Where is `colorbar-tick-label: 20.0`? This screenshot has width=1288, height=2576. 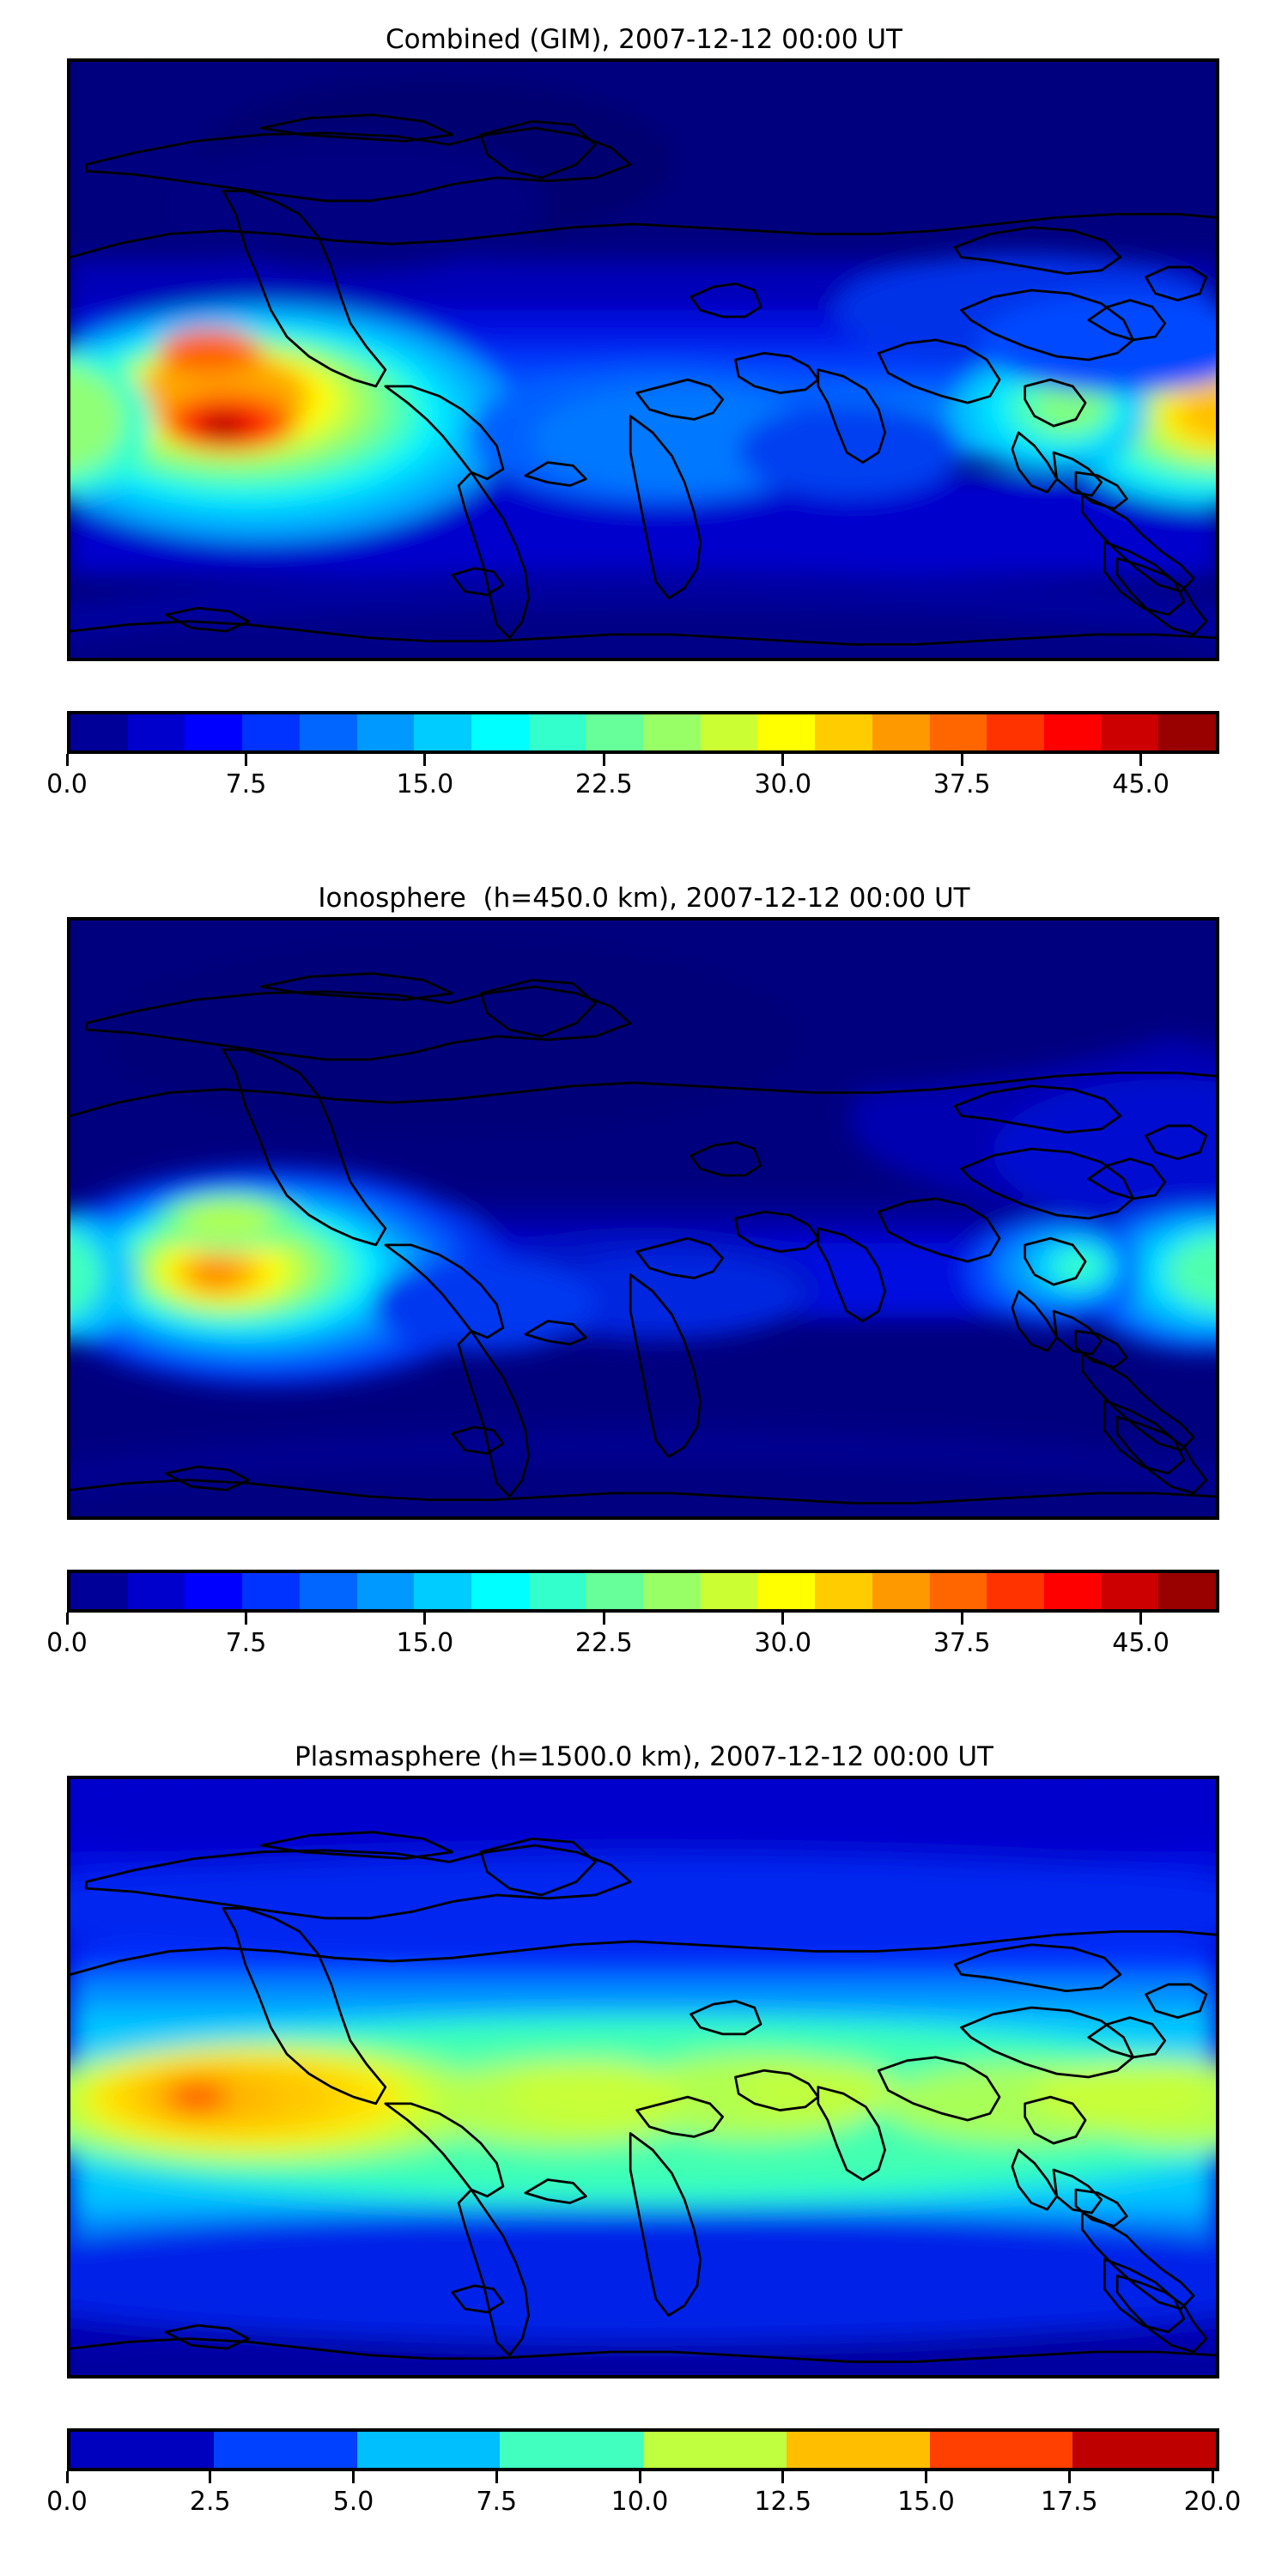
colorbar-tick-label: 20.0 is located at coordinates (1213, 2502).